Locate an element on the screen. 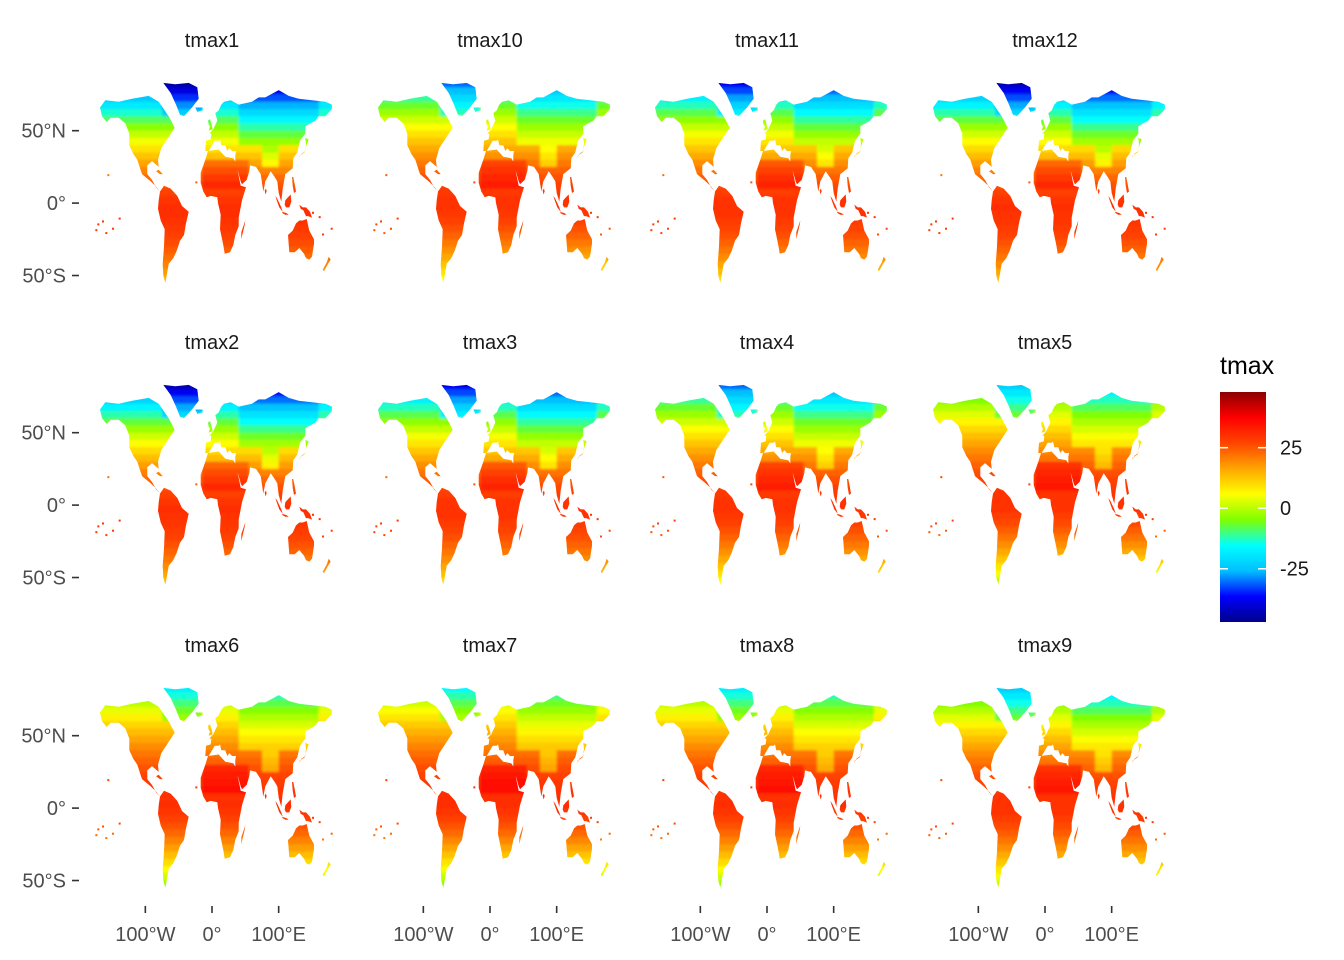 This screenshot has height=960, width=1344. facet-panel: tmax5 is located at coordinates (1047, 458).